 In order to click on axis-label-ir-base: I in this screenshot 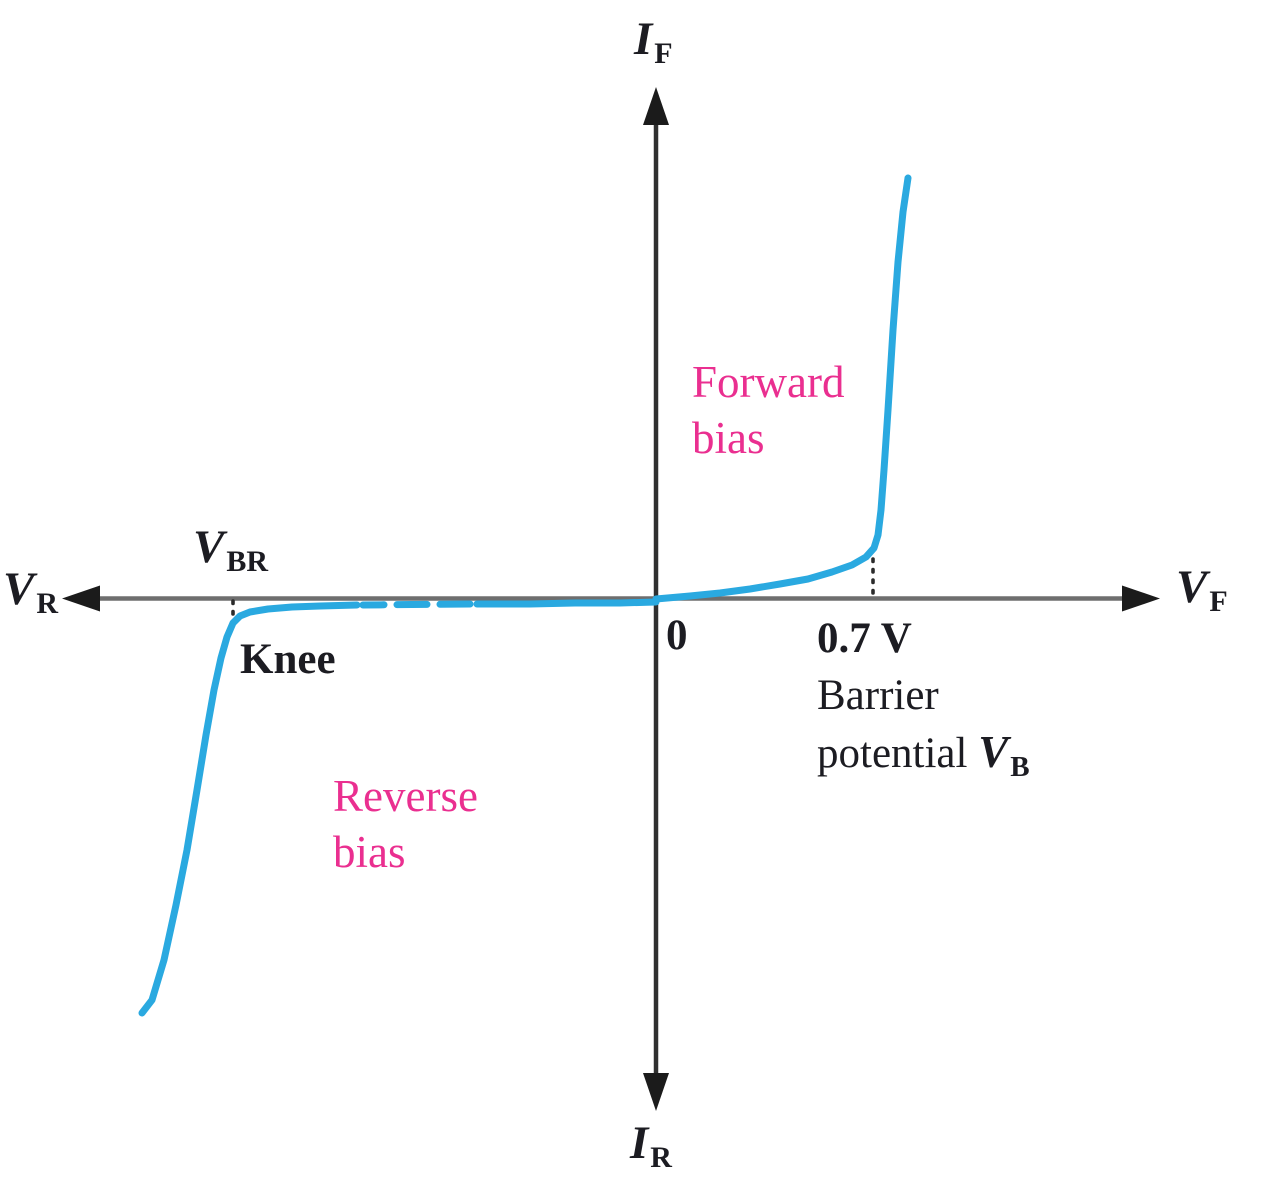, I will do `click(639, 1143)`.